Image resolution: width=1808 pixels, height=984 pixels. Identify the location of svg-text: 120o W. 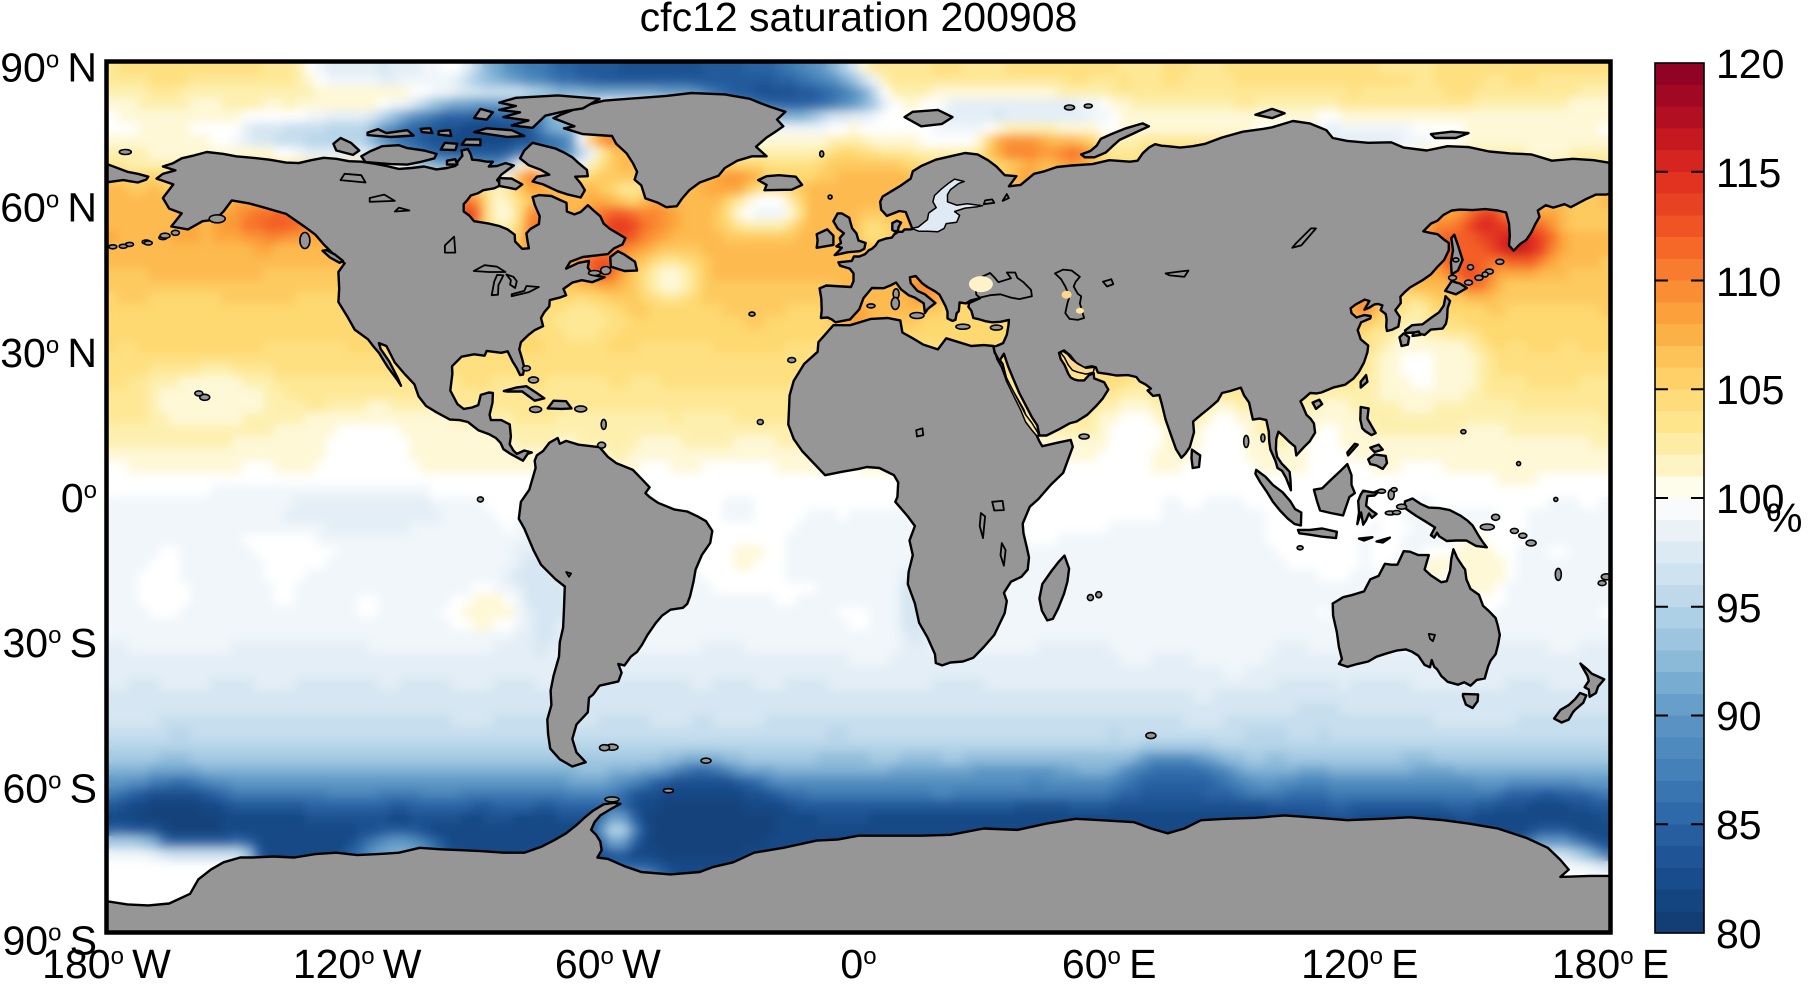
(357, 962).